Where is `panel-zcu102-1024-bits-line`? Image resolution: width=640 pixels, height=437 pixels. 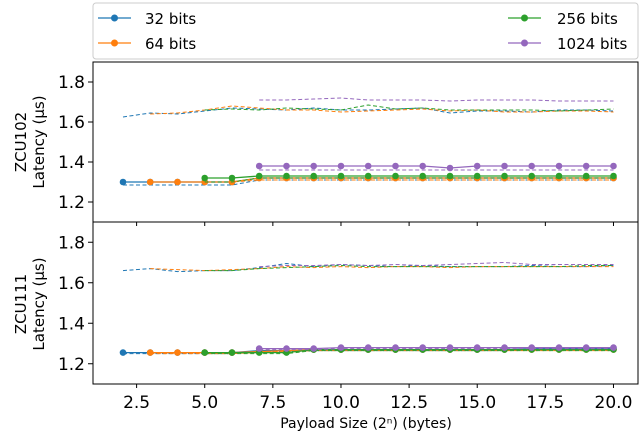
panel-zcu102-1024-bits-line is located at coordinates (436, 167).